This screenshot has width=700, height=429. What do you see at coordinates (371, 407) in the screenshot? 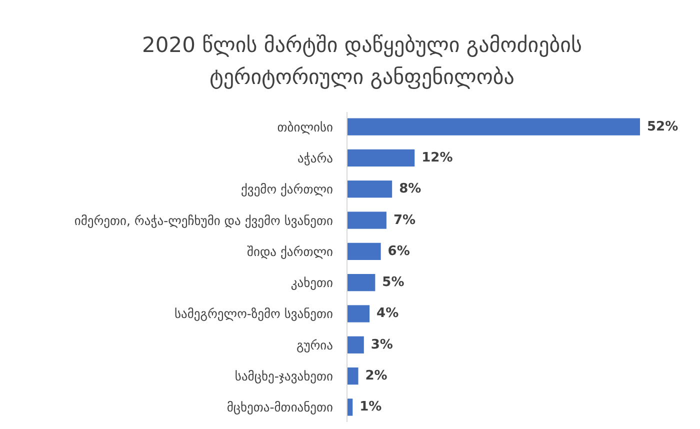
I see `data-label: 1%` at bounding box center [371, 407].